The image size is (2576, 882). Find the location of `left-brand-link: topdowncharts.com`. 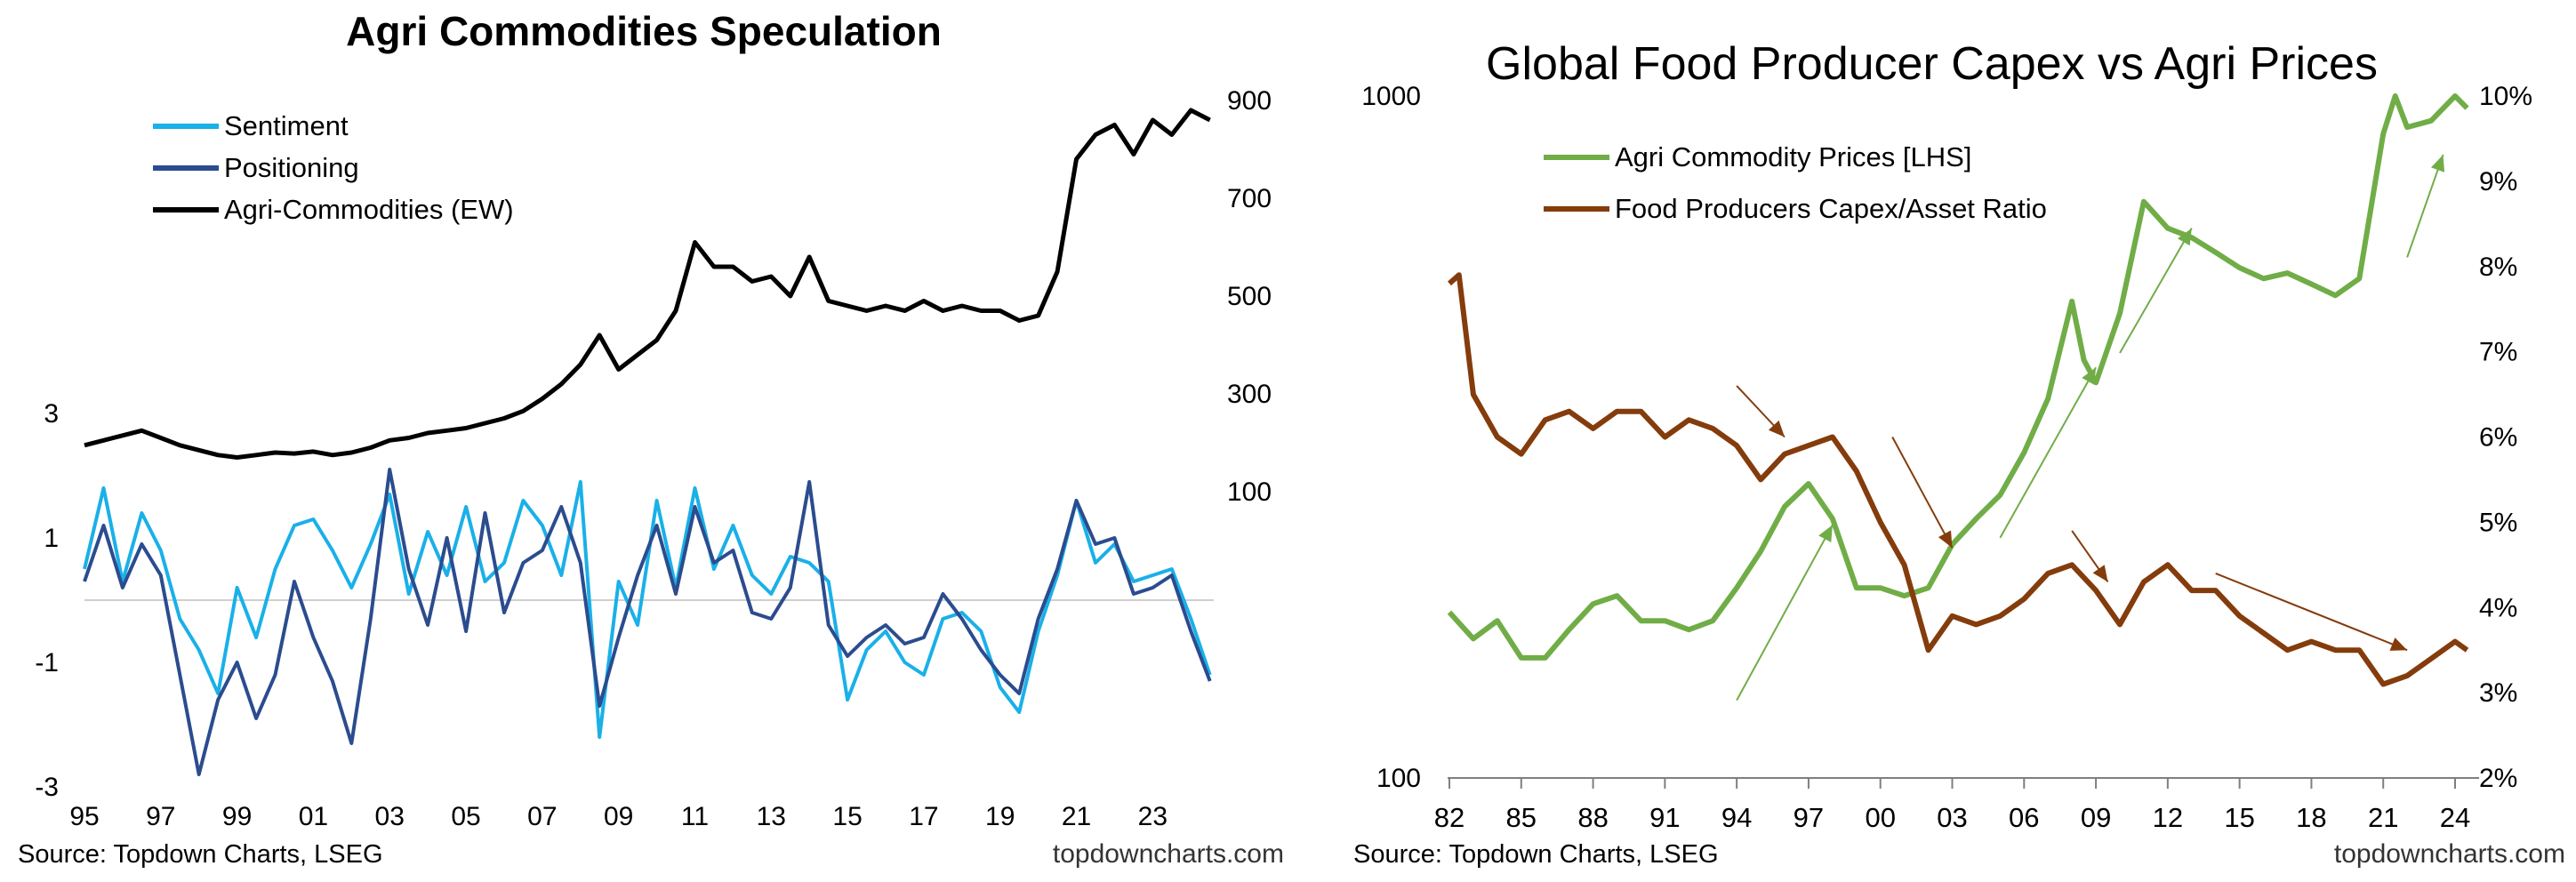

left-brand-link: topdowncharts.com is located at coordinates (1168, 854).